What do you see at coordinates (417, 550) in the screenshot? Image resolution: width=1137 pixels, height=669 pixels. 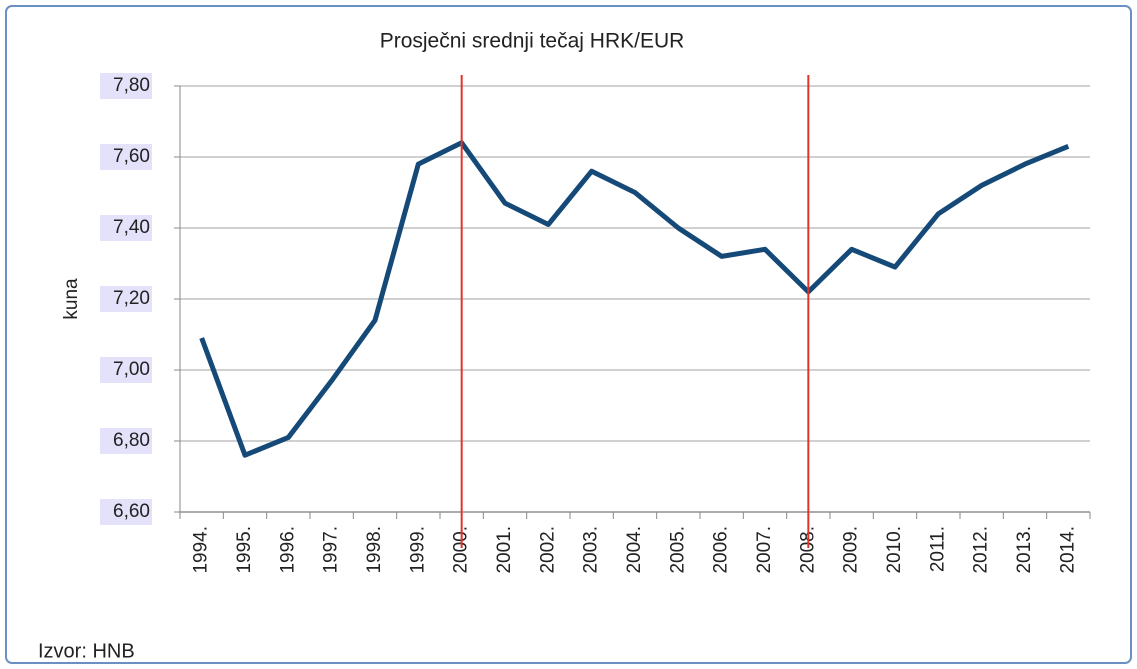 I see `x-tick-label: 1999.` at bounding box center [417, 550].